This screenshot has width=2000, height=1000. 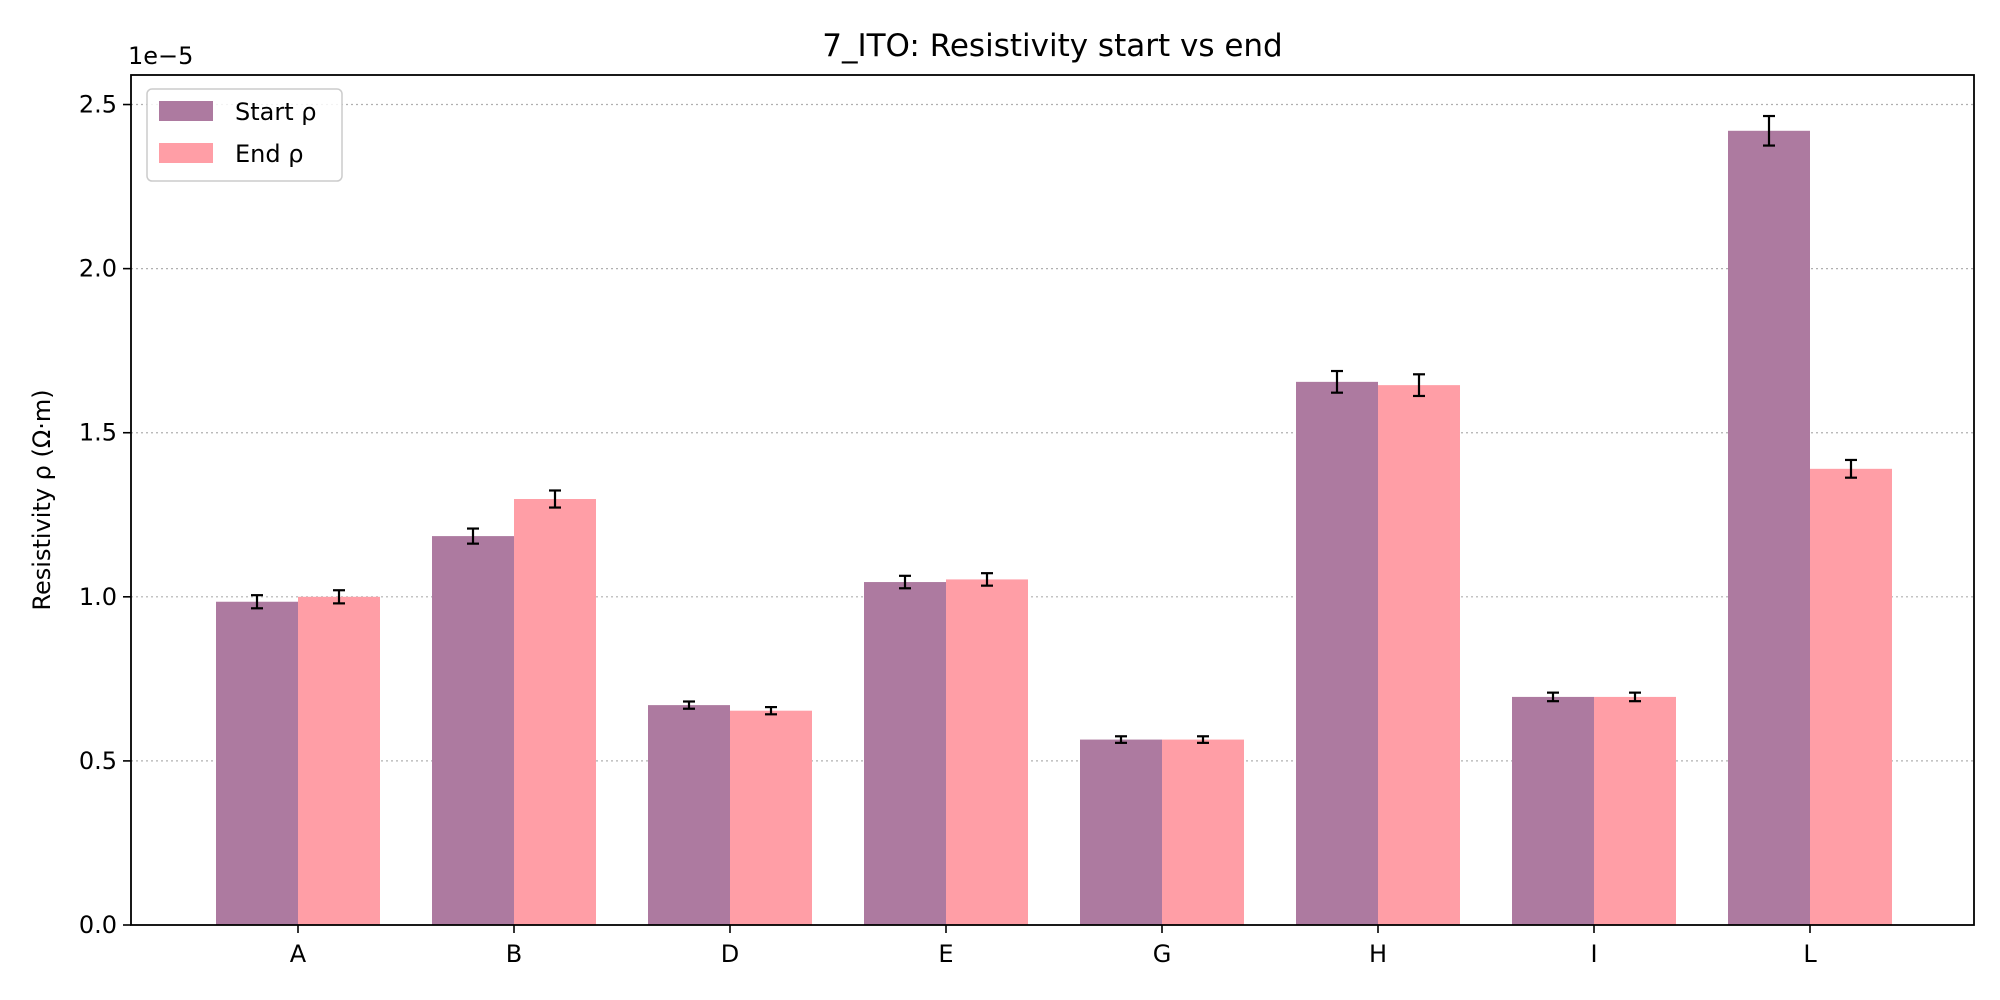 I want to click on bar-end-A, so click(x=339, y=760).